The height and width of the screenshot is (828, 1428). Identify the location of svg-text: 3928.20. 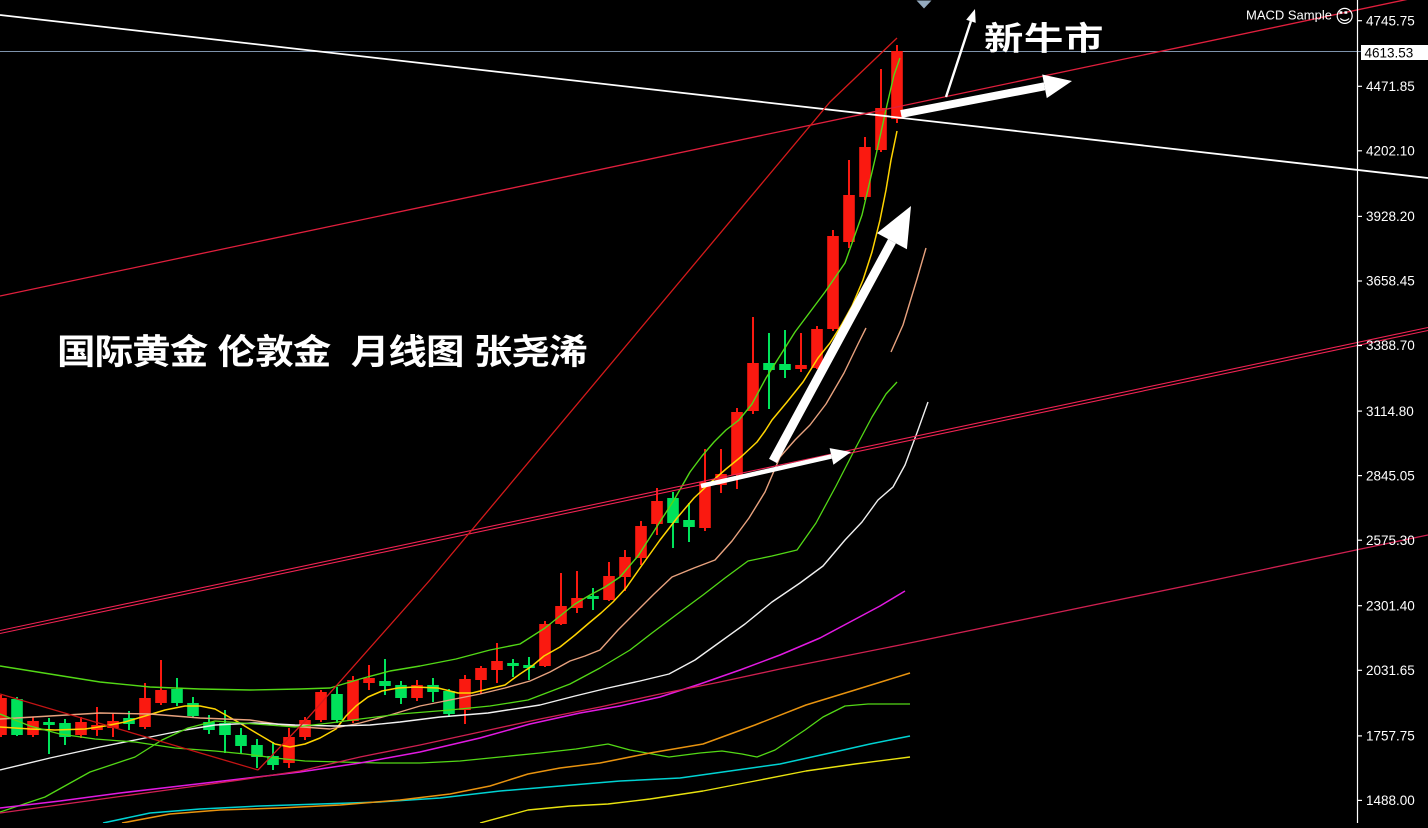
(1390, 216).